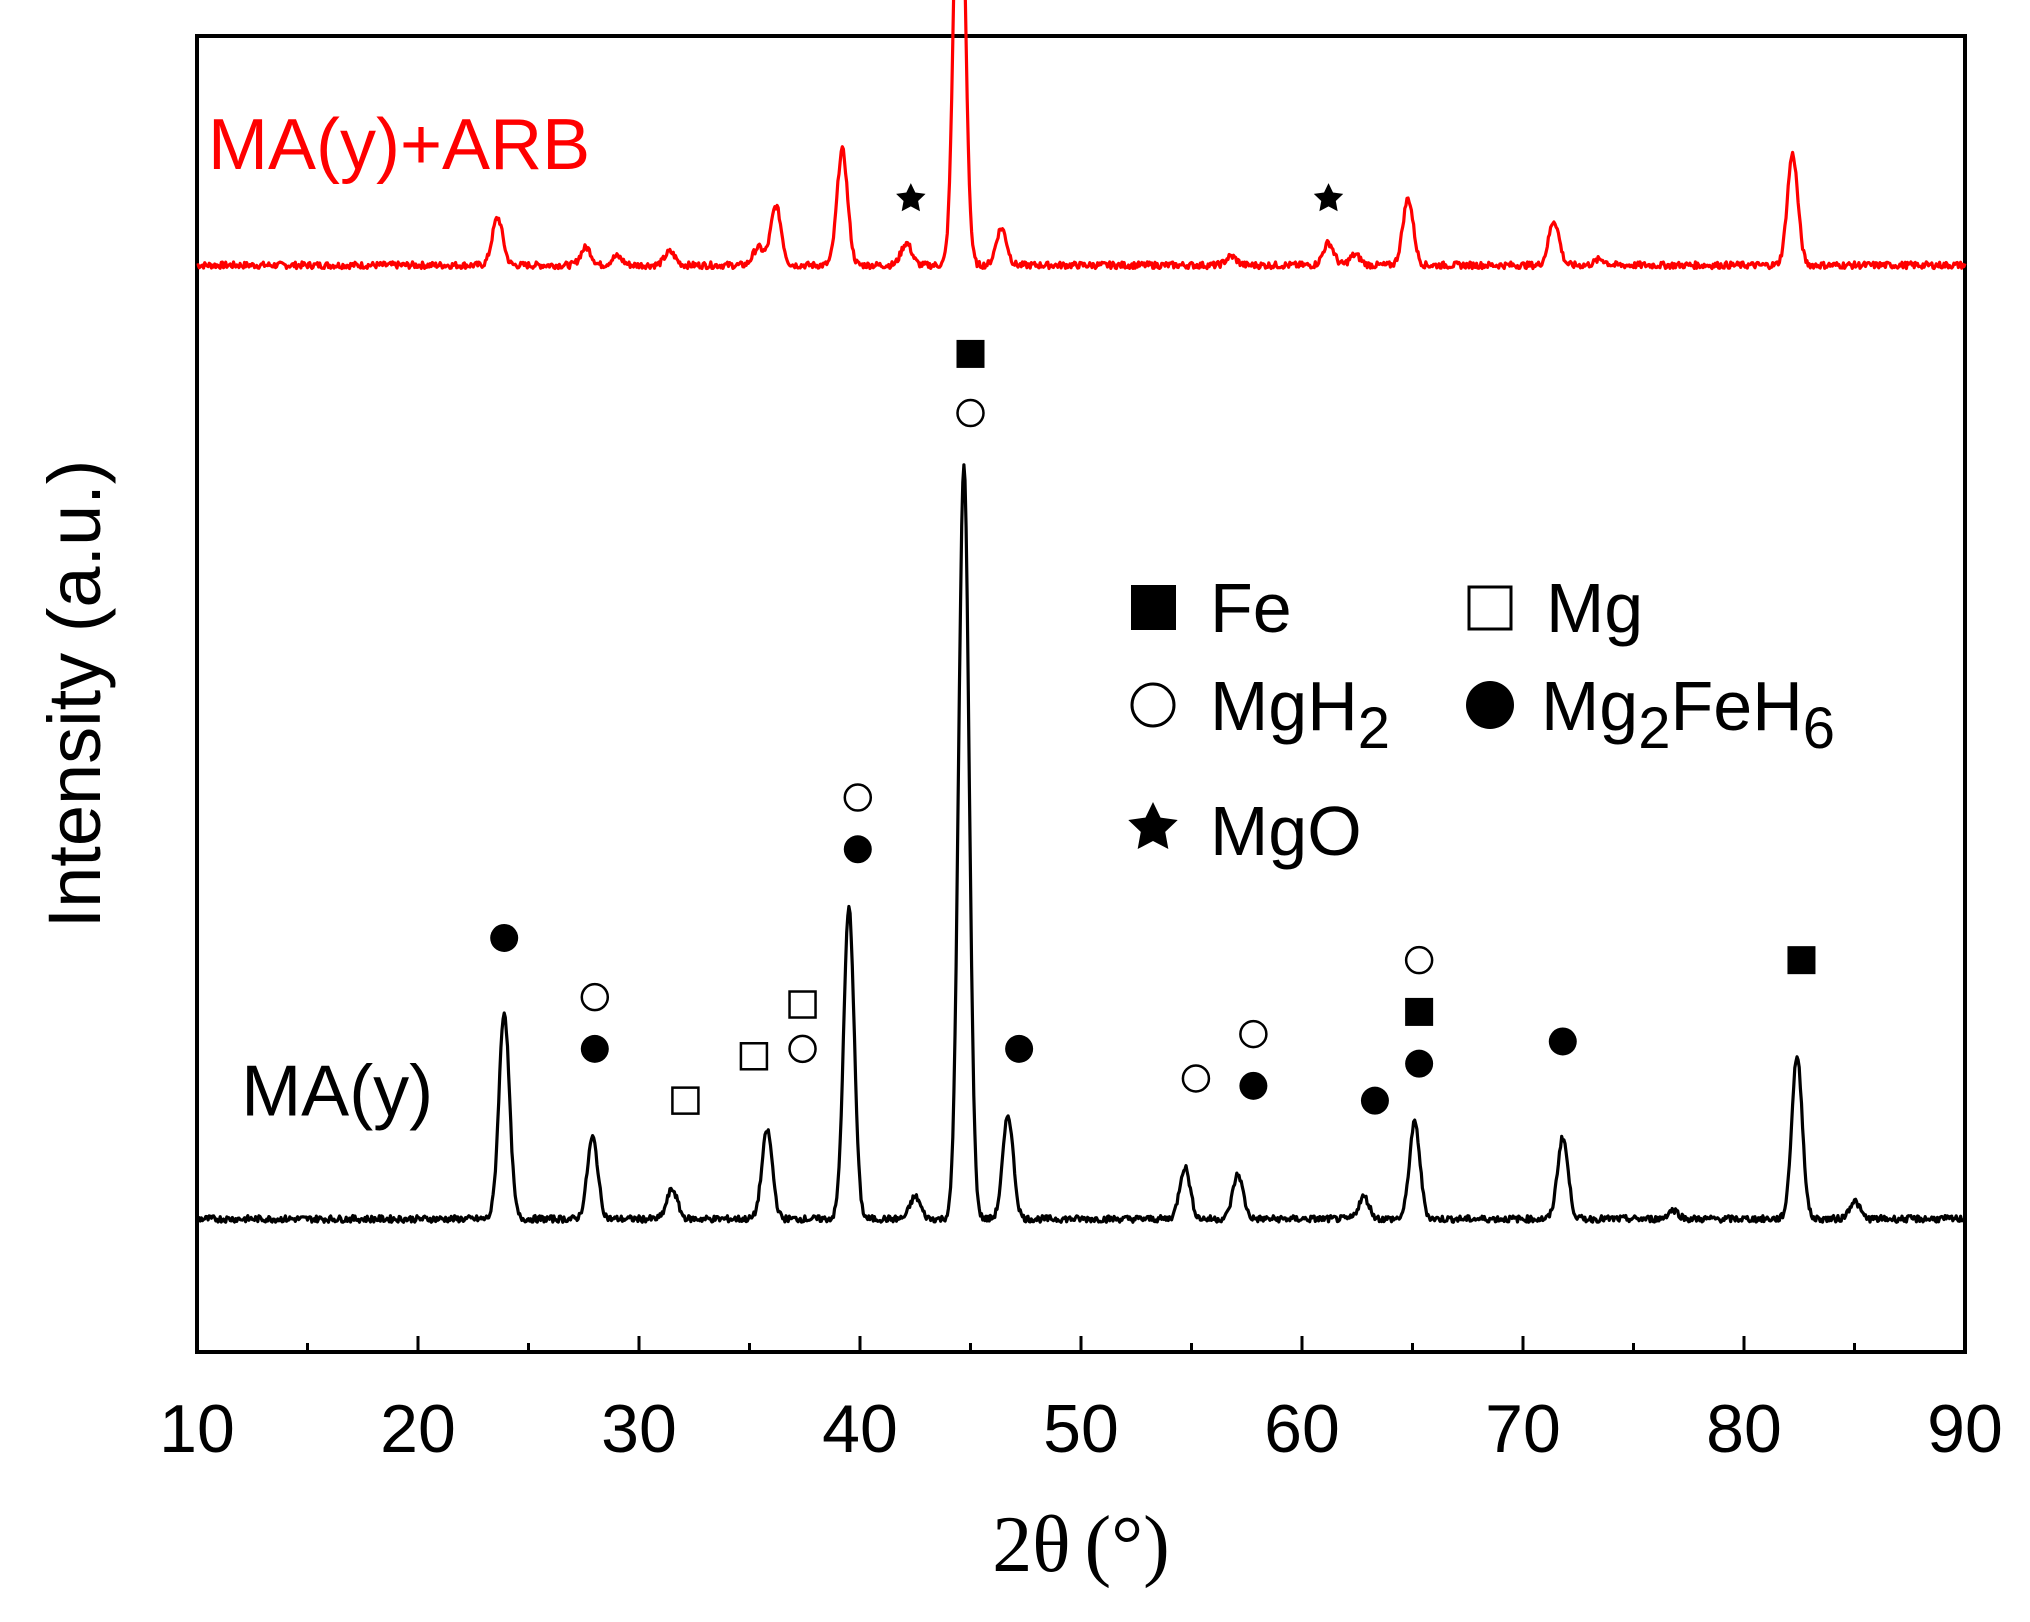  I want to click on open-square-icon, so click(1490, 608).